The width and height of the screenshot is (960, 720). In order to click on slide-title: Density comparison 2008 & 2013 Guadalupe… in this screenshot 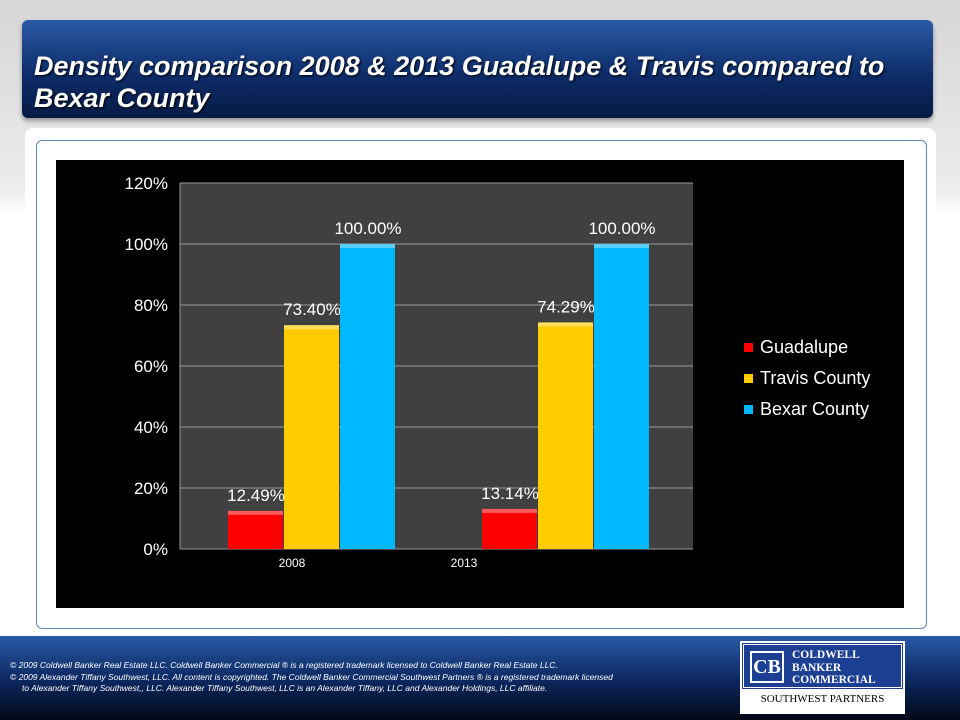, I will do `click(459, 82)`.